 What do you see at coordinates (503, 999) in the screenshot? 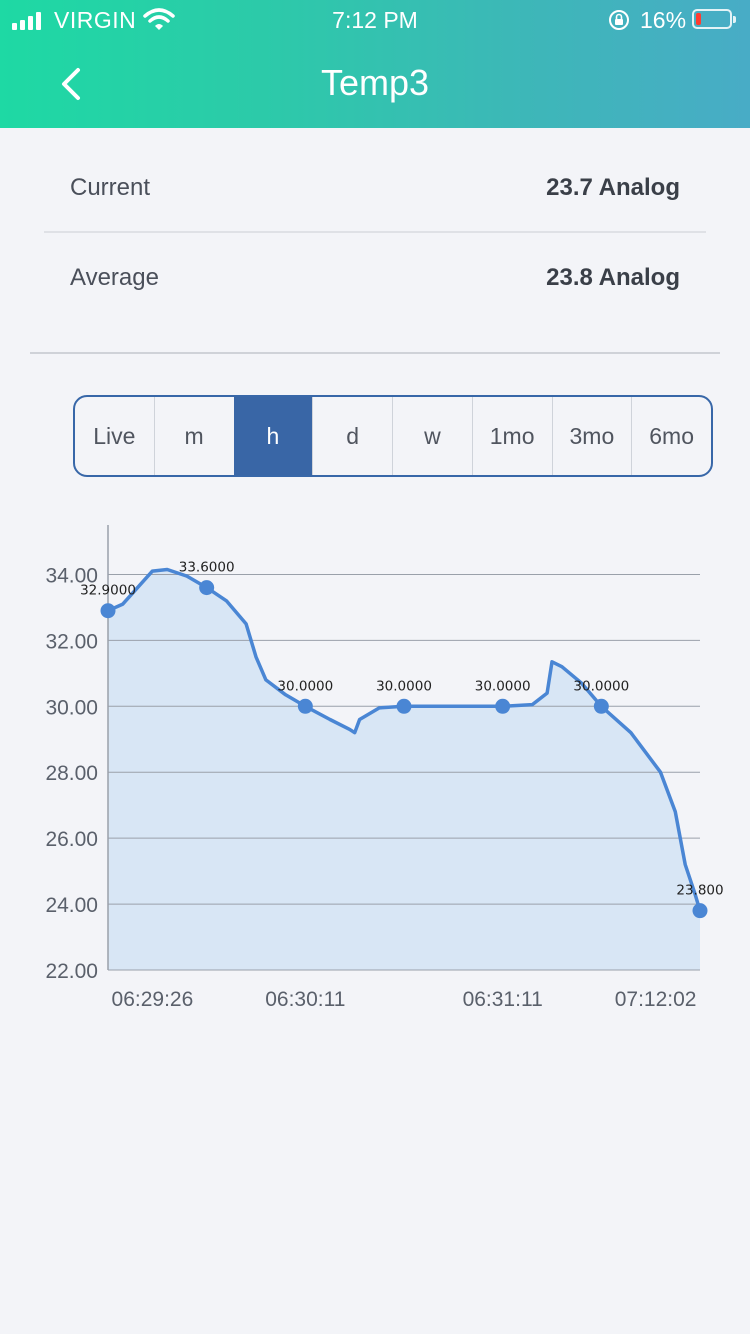
I see `x-tick-label: 06:31:11` at bounding box center [503, 999].